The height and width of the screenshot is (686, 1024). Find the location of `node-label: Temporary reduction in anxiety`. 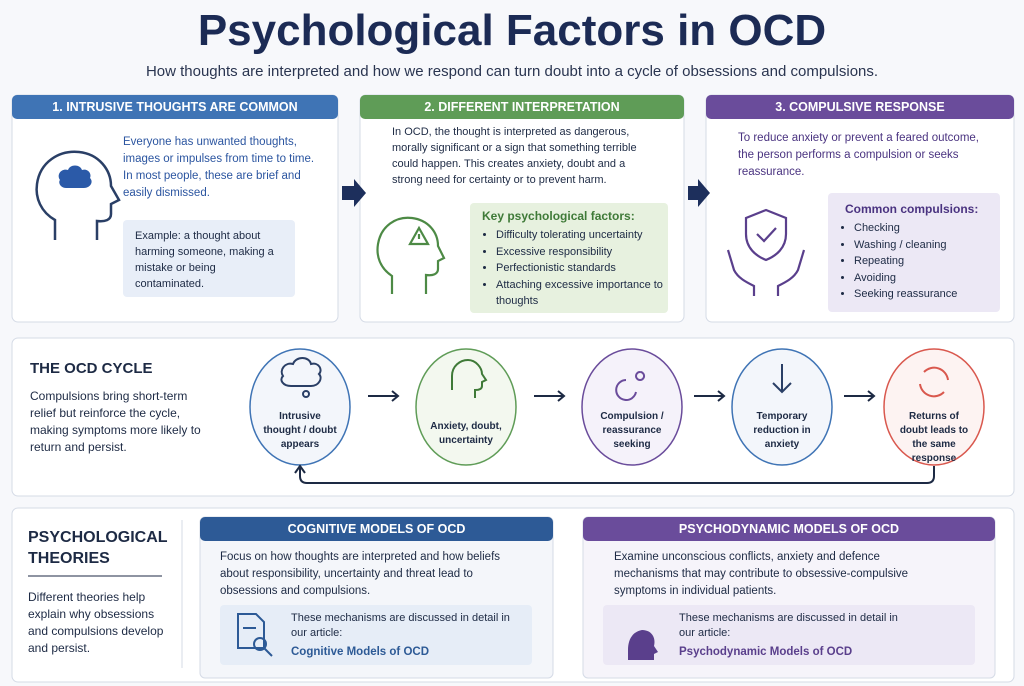

node-label: Temporary reduction in anxiety is located at coordinates (782, 430).